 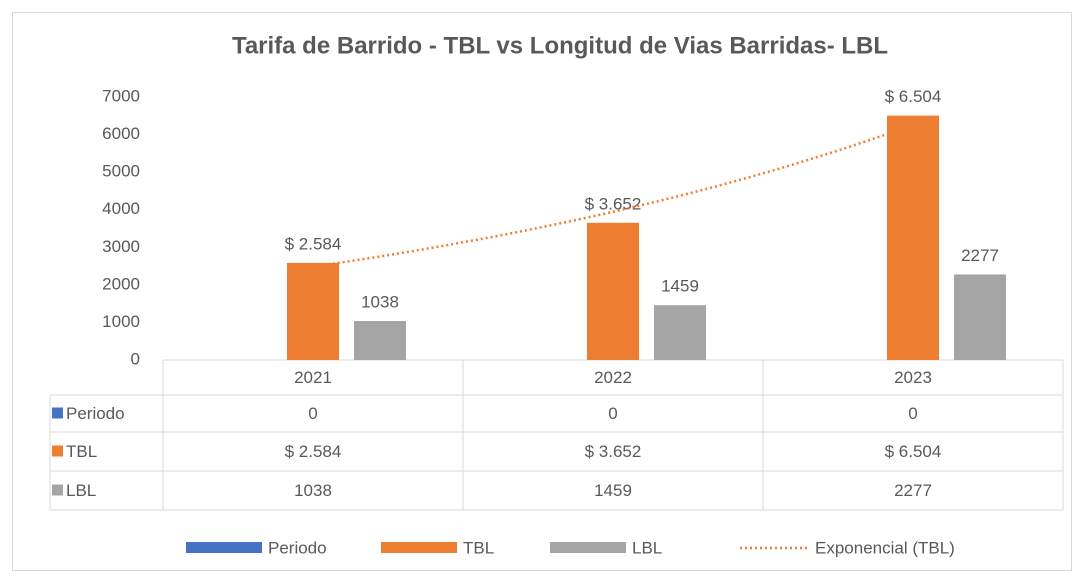 What do you see at coordinates (121, 133) in the screenshot?
I see `y-tick-label: 6000` at bounding box center [121, 133].